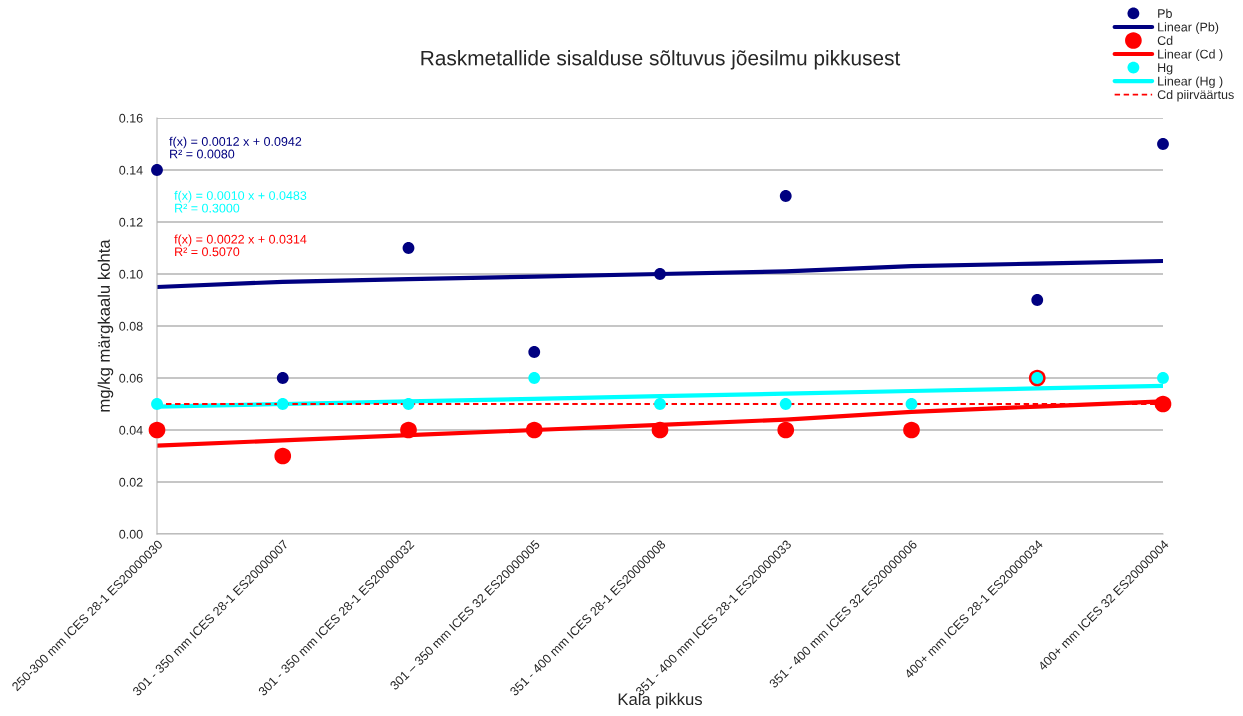 This screenshot has width=1243, height=716. What do you see at coordinates (131, 170) in the screenshot?
I see `y-tick-label: 0.14` at bounding box center [131, 170].